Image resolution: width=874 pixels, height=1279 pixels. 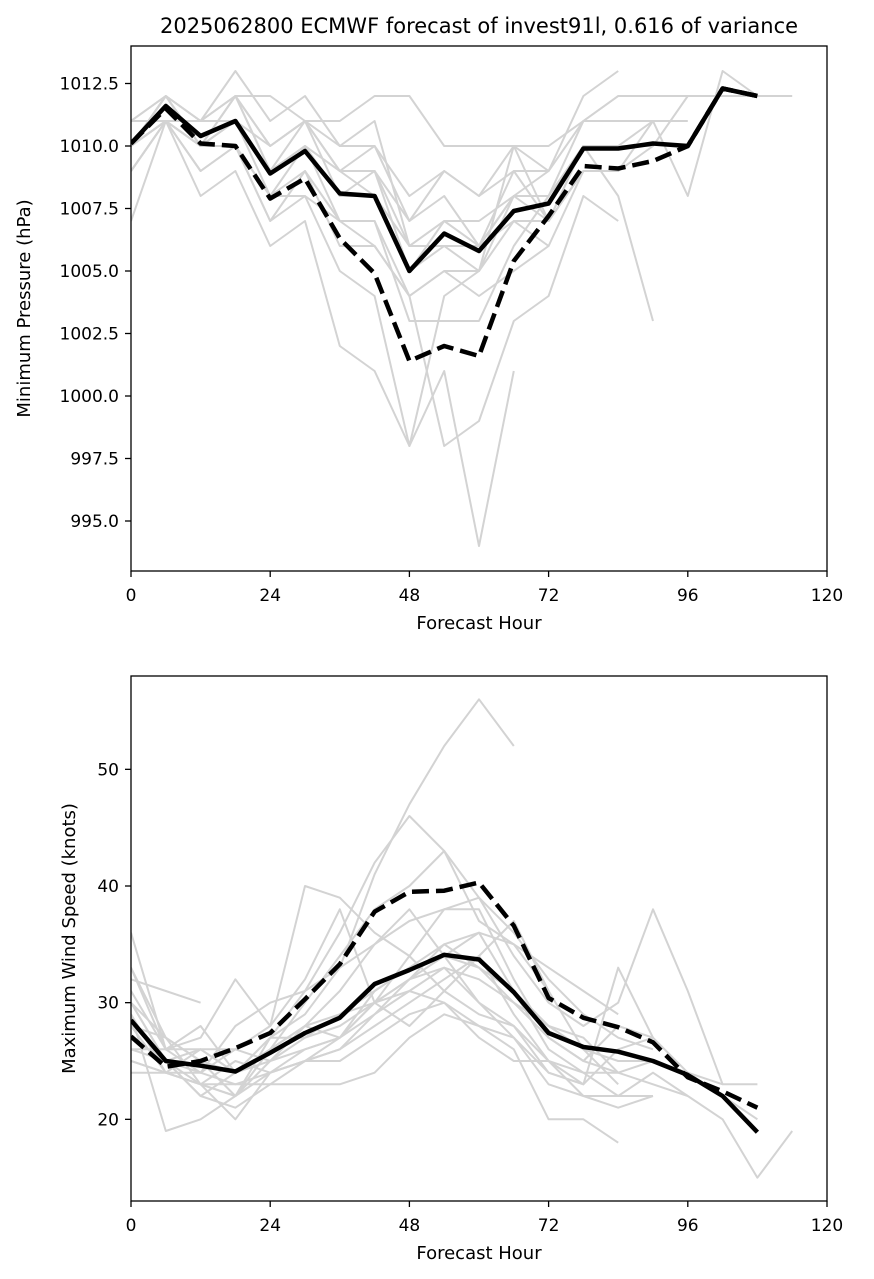 I want to click on pressure-x-tick-label: 96, so click(x=688, y=596).